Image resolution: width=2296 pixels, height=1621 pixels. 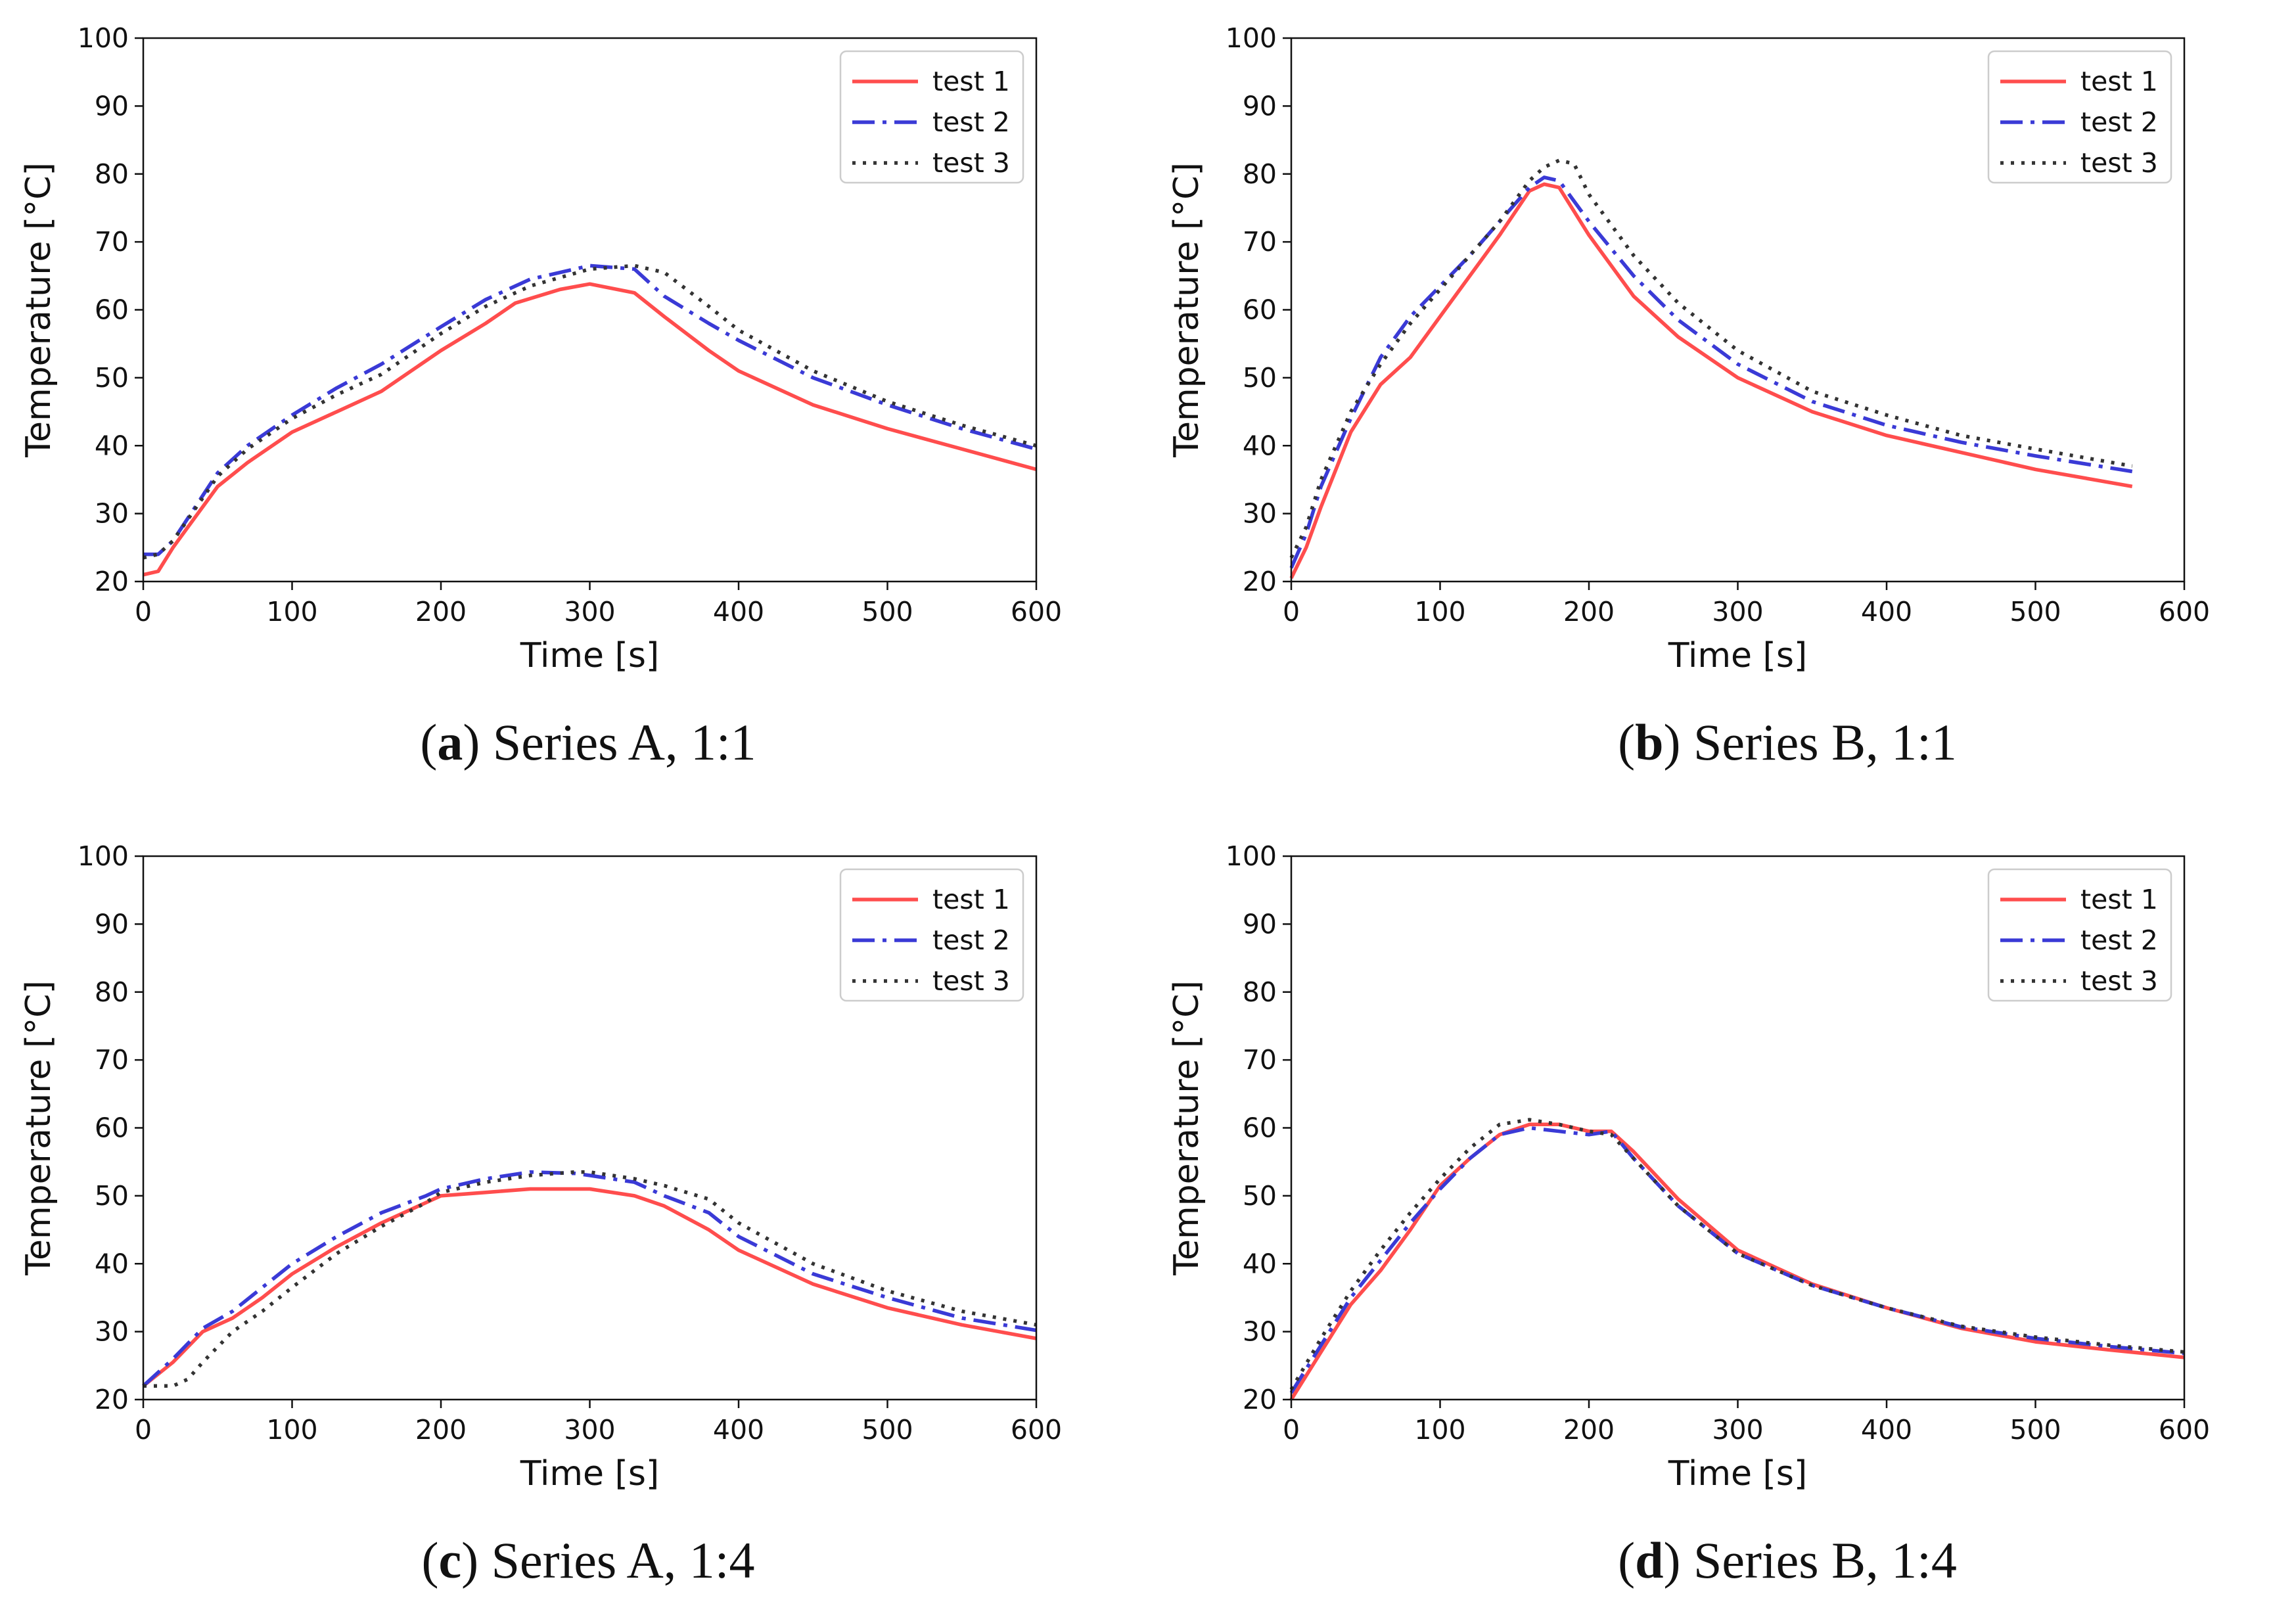 What do you see at coordinates (450, 1560) in the screenshot?
I see `caption-c-letter: c` at bounding box center [450, 1560].